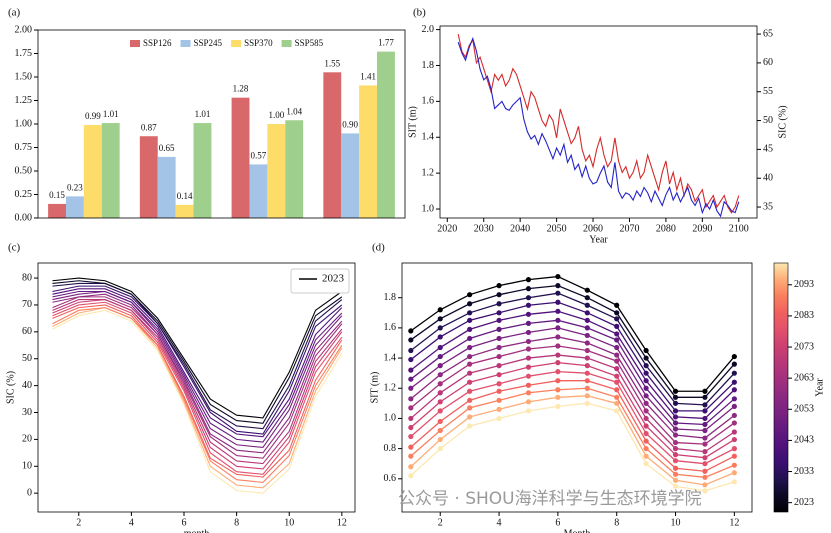 The height and width of the screenshot is (533, 831). I want to click on value-label: 1.28, so click(241, 89).